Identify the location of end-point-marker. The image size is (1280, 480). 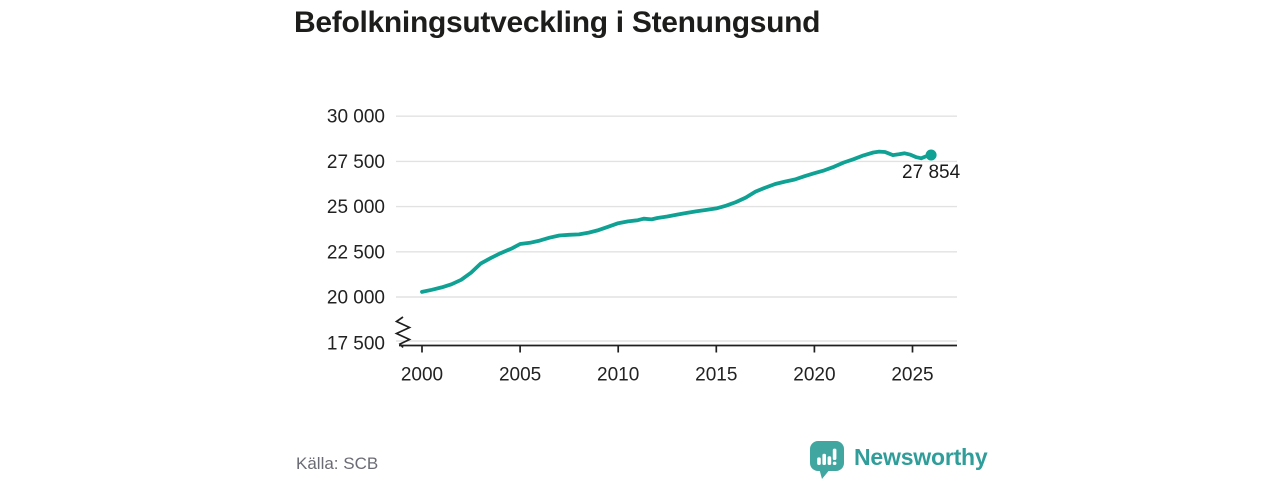
(931, 155).